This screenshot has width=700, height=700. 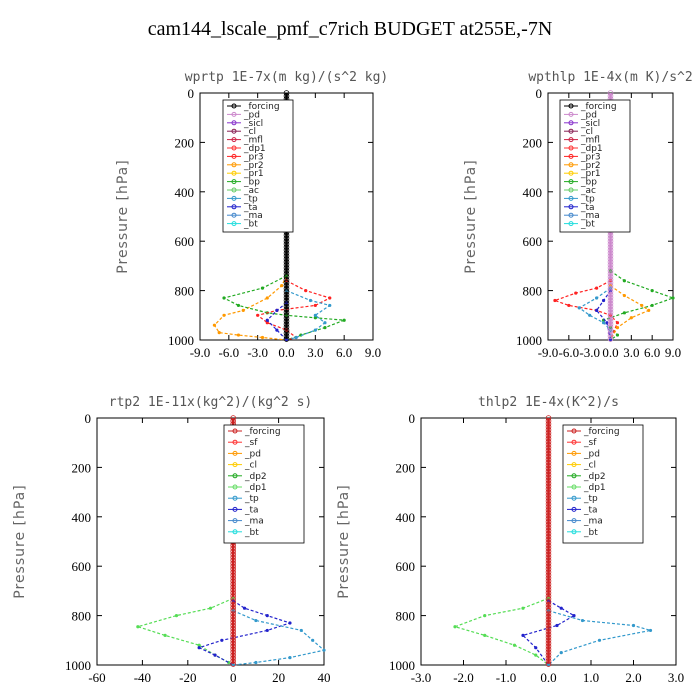 What do you see at coordinates (590, 124) in the screenshot?
I see `legend-entry: _sicl` at bounding box center [590, 124].